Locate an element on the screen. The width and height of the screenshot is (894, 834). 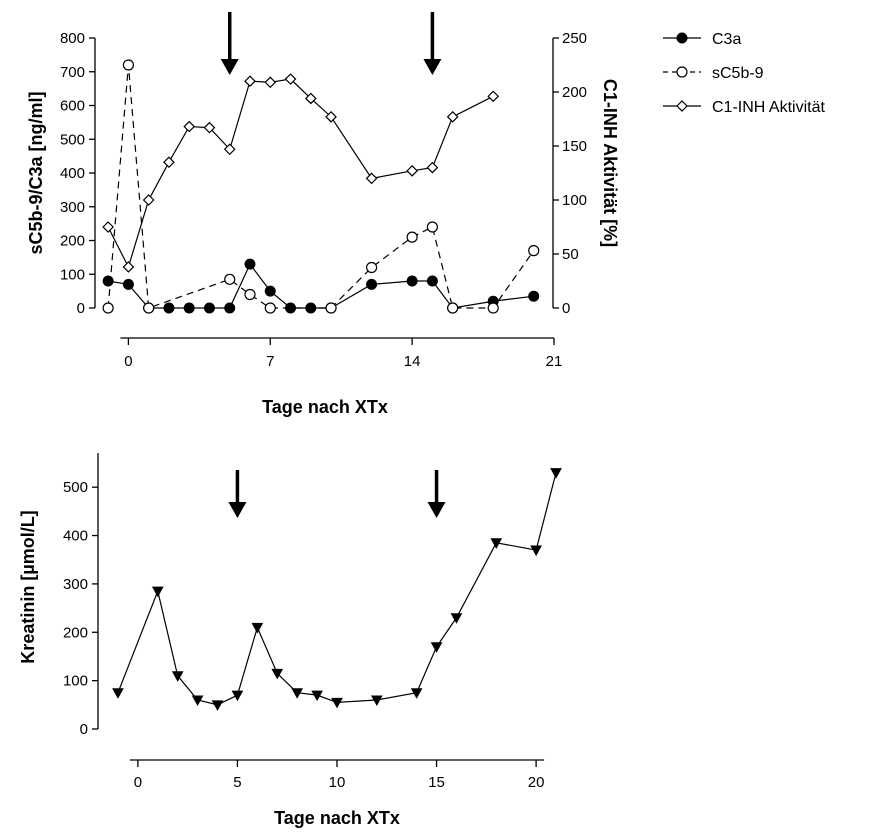
top-chart-y2label: C1-INH Aktivität [%] is located at coordinates (610, 163).